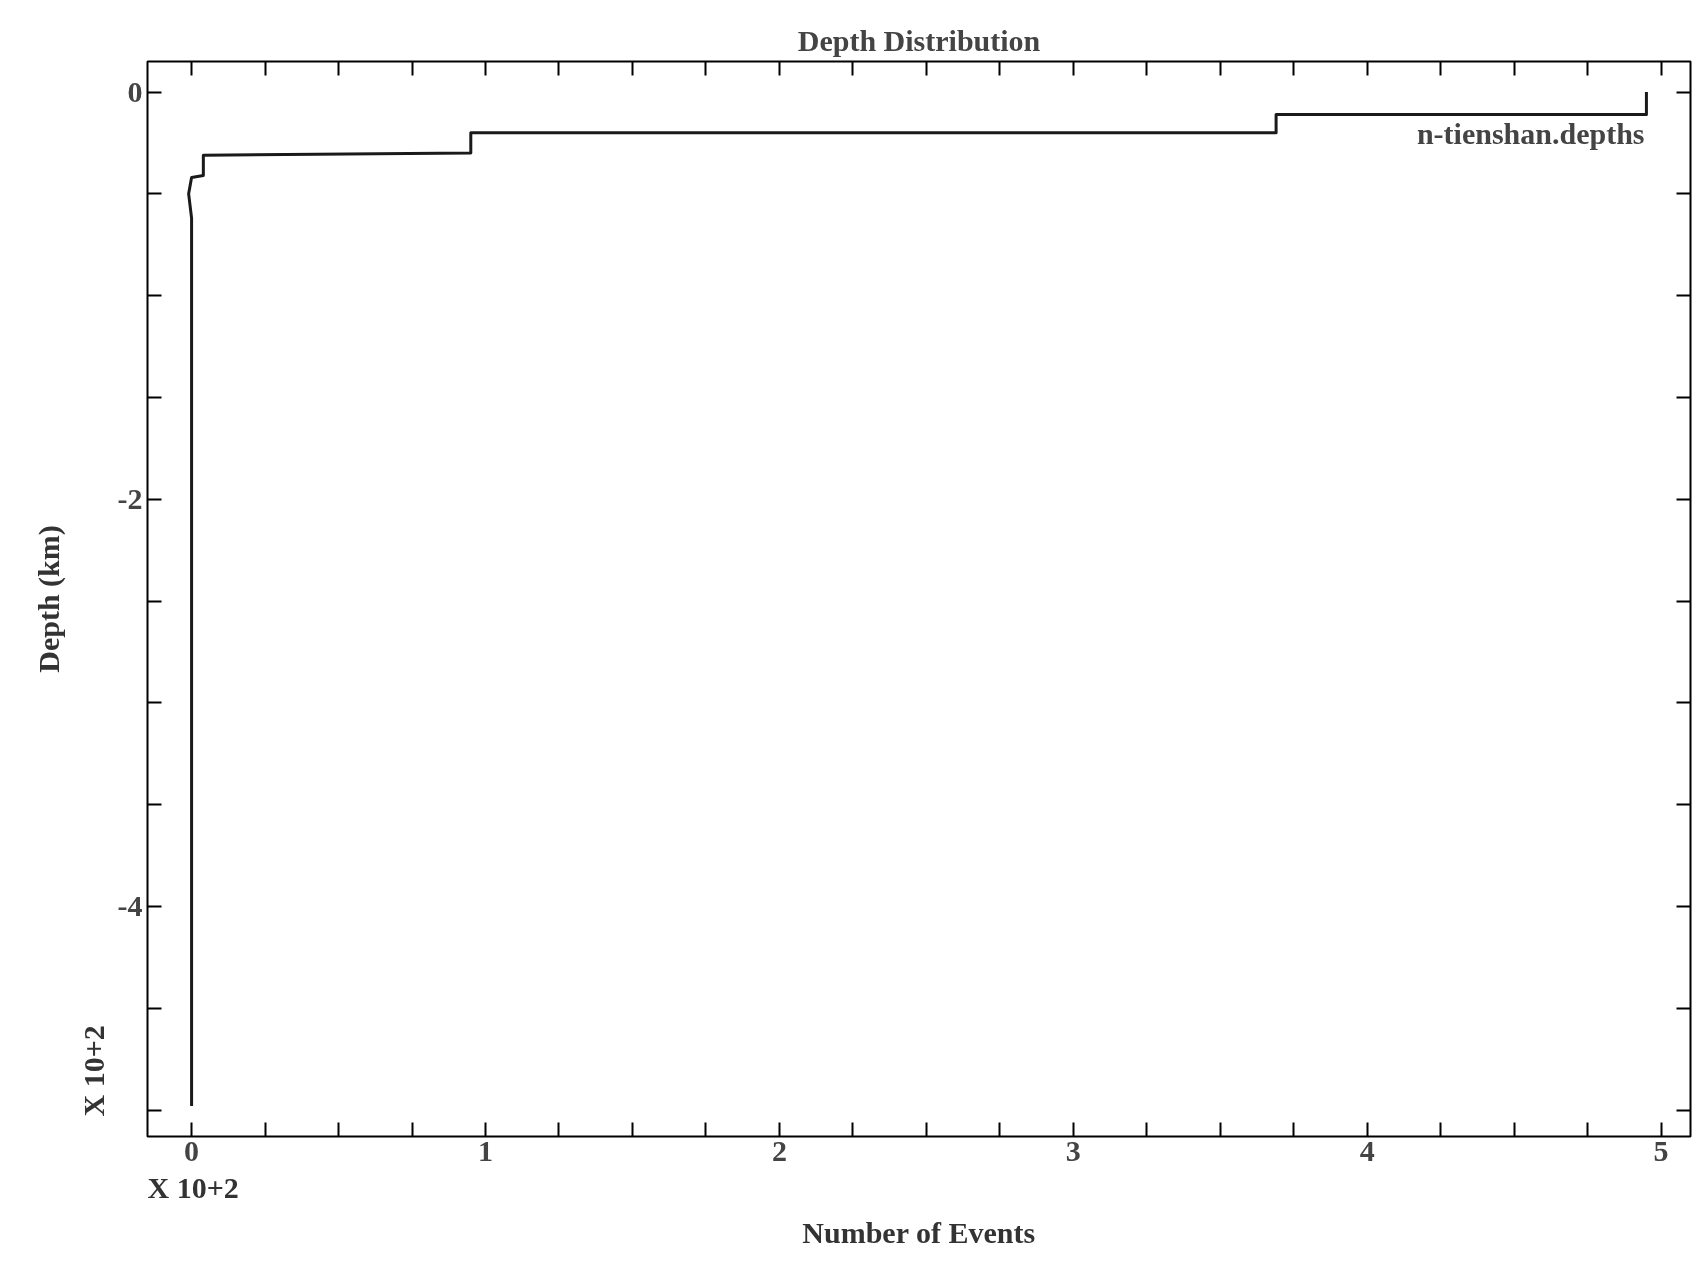 The height and width of the screenshot is (1264, 1696). Describe the element at coordinates (779, 1150) in the screenshot. I see `x-tick-label: 2` at that location.